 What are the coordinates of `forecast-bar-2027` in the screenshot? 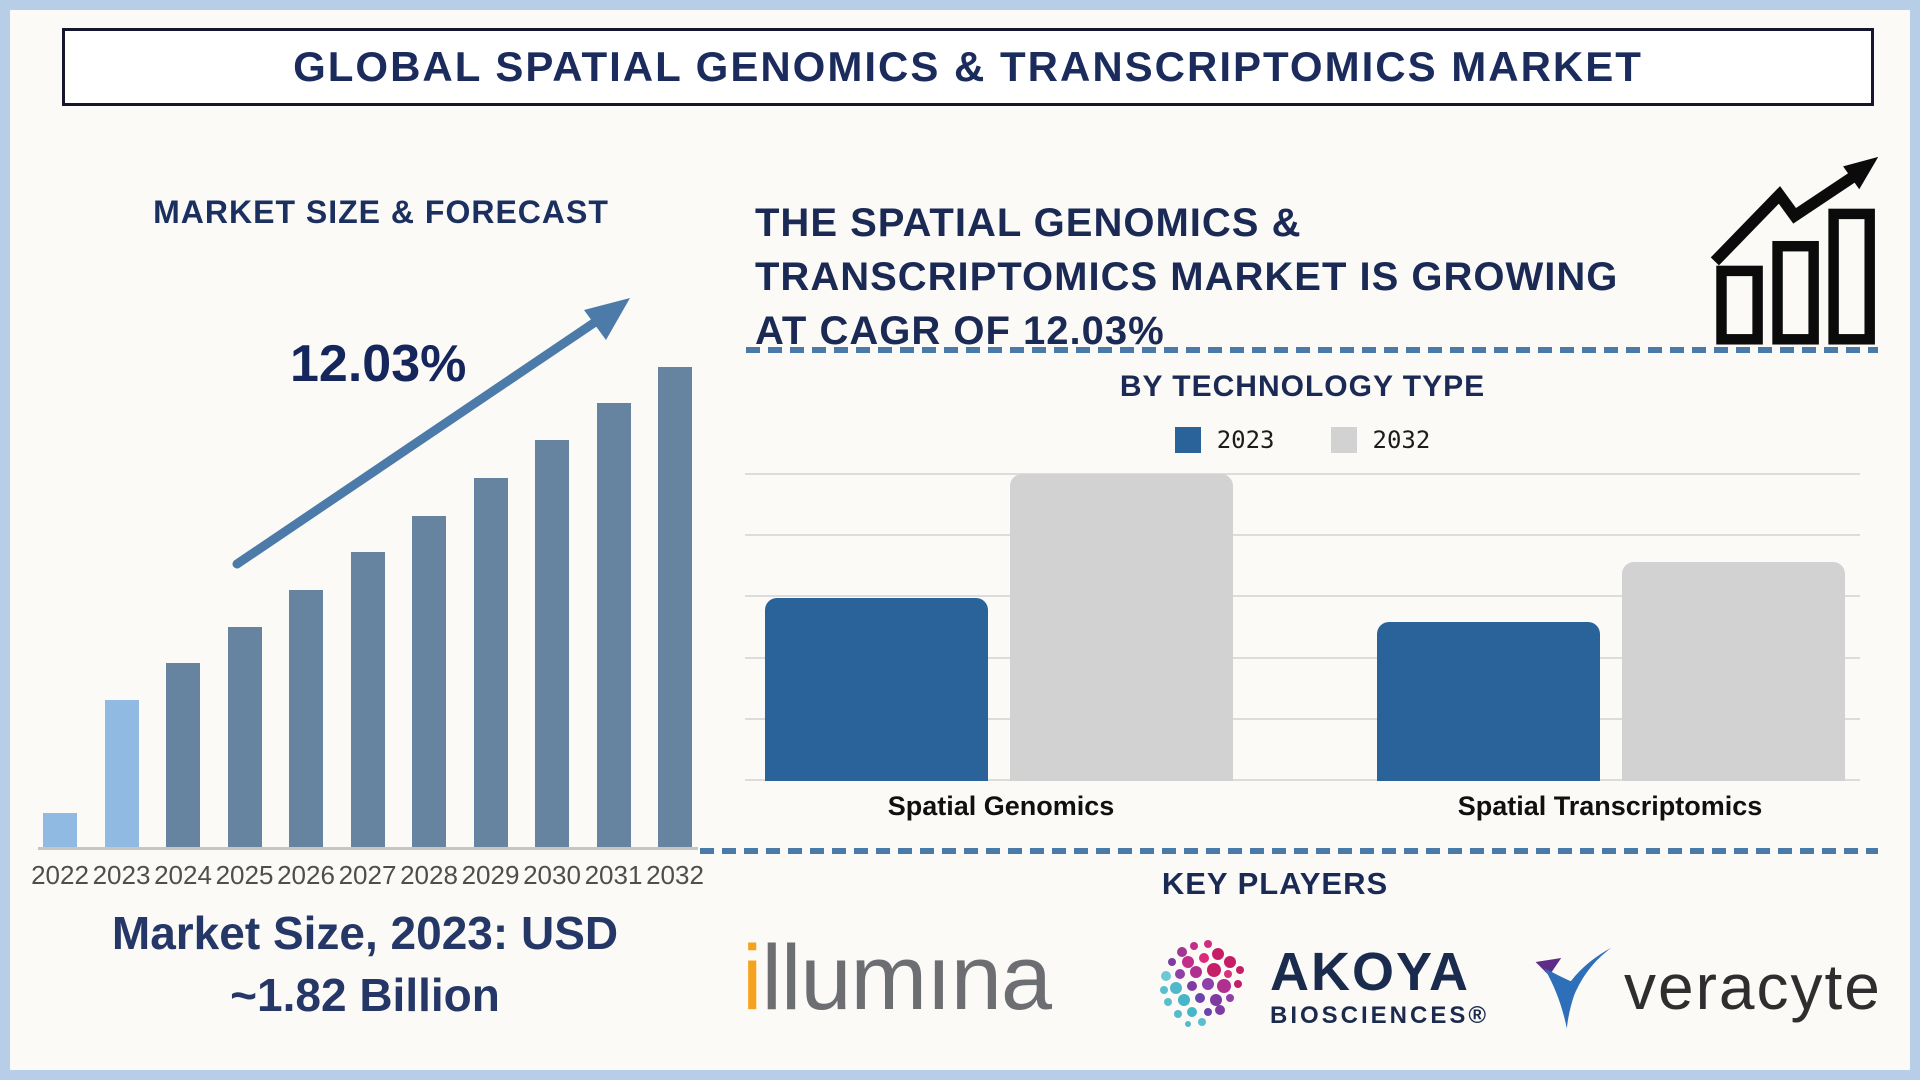 It's located at (367, 700).